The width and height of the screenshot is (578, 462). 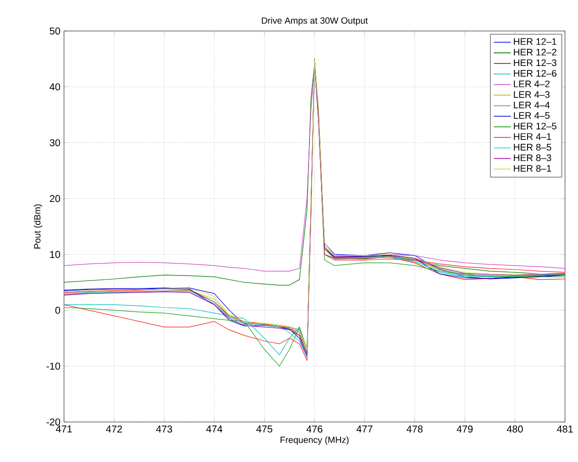 What do you see at coordinates (535, 126) in the screenshot?
I see `legend-label: HER 12–5` at bounding box center [535, 126].